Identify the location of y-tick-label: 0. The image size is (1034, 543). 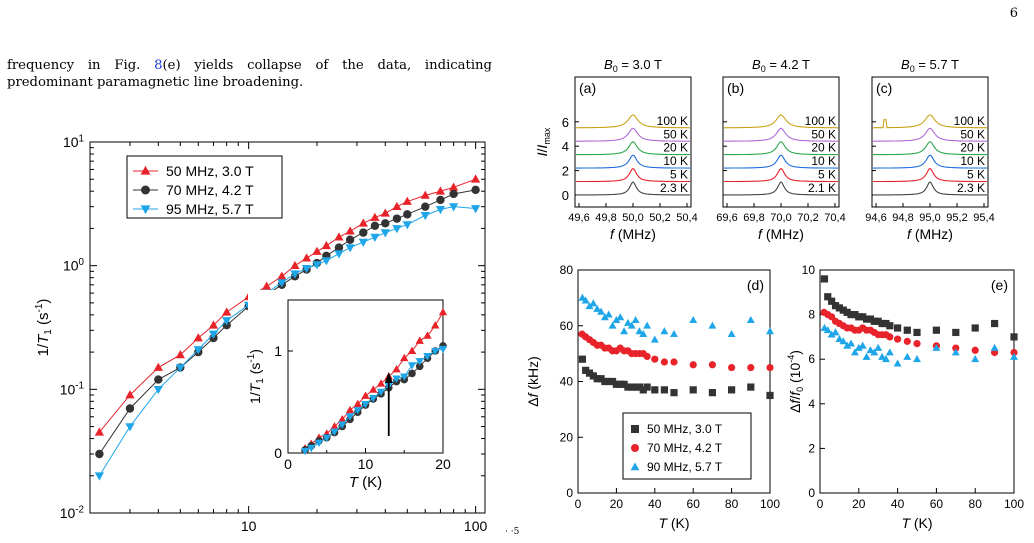
(811, 493).